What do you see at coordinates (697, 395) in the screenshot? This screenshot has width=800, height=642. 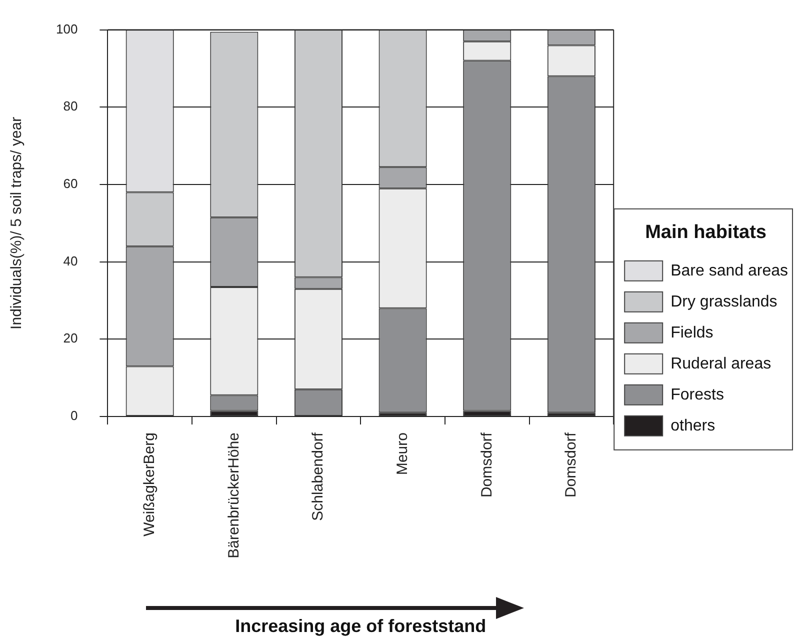 I see `legend-label: Forests` at bounding box center [697, 395].